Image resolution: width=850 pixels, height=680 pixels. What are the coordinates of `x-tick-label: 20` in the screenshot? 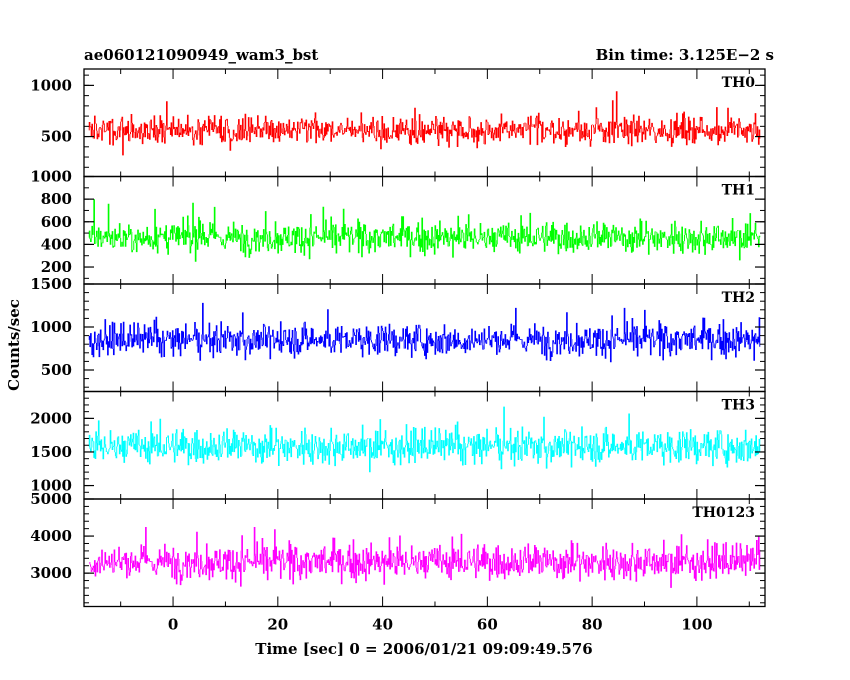 It's located at (277, 625).